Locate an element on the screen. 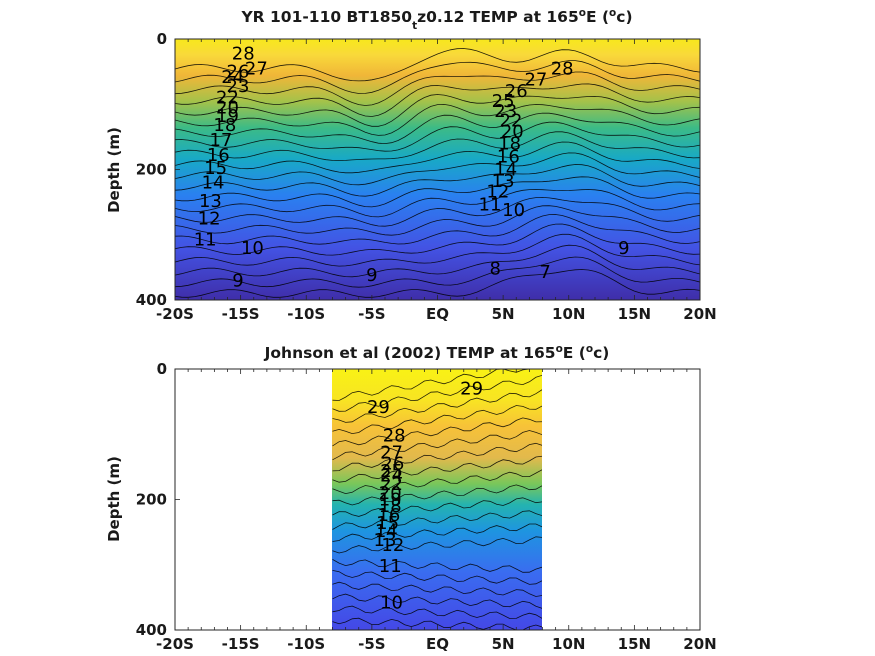  top-y-axis-label: Depth (m) is located at coordinates (114, 170).